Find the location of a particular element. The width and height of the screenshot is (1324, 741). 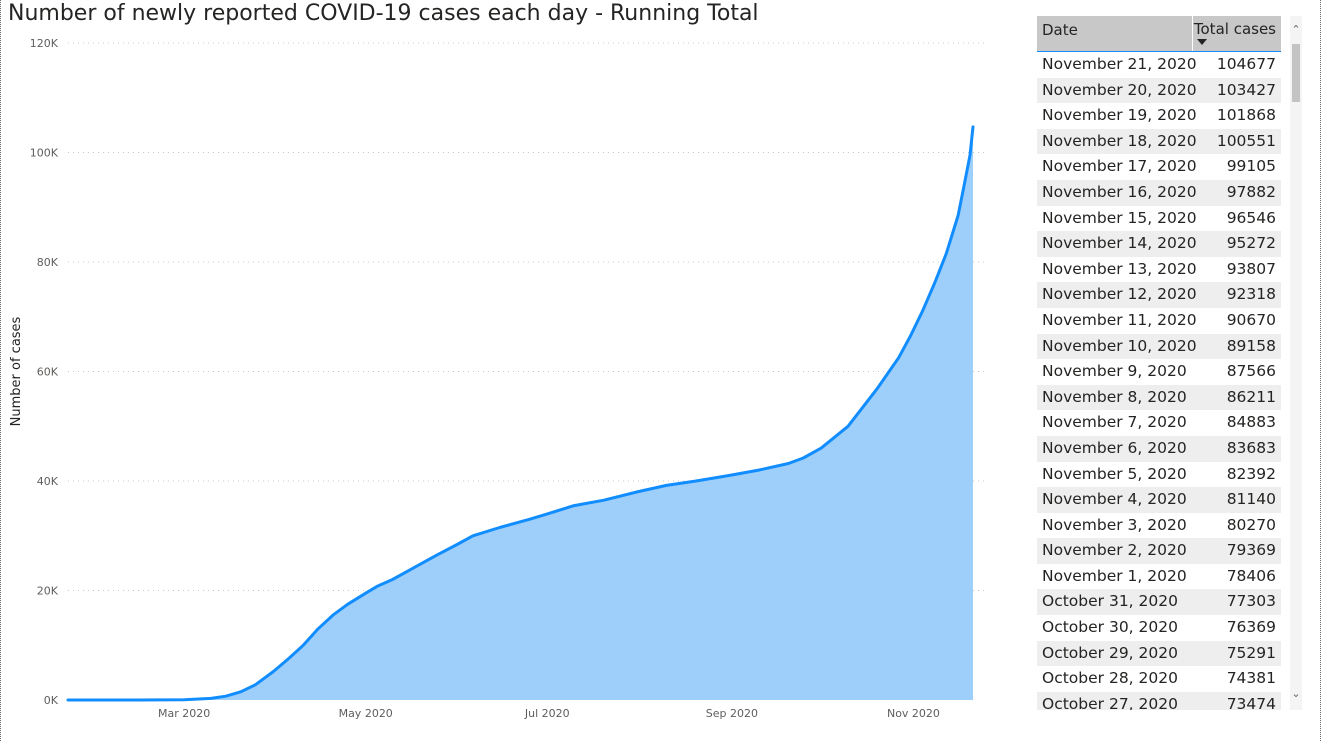

y-tick-label: 120K is located at coordinates (44, 43).